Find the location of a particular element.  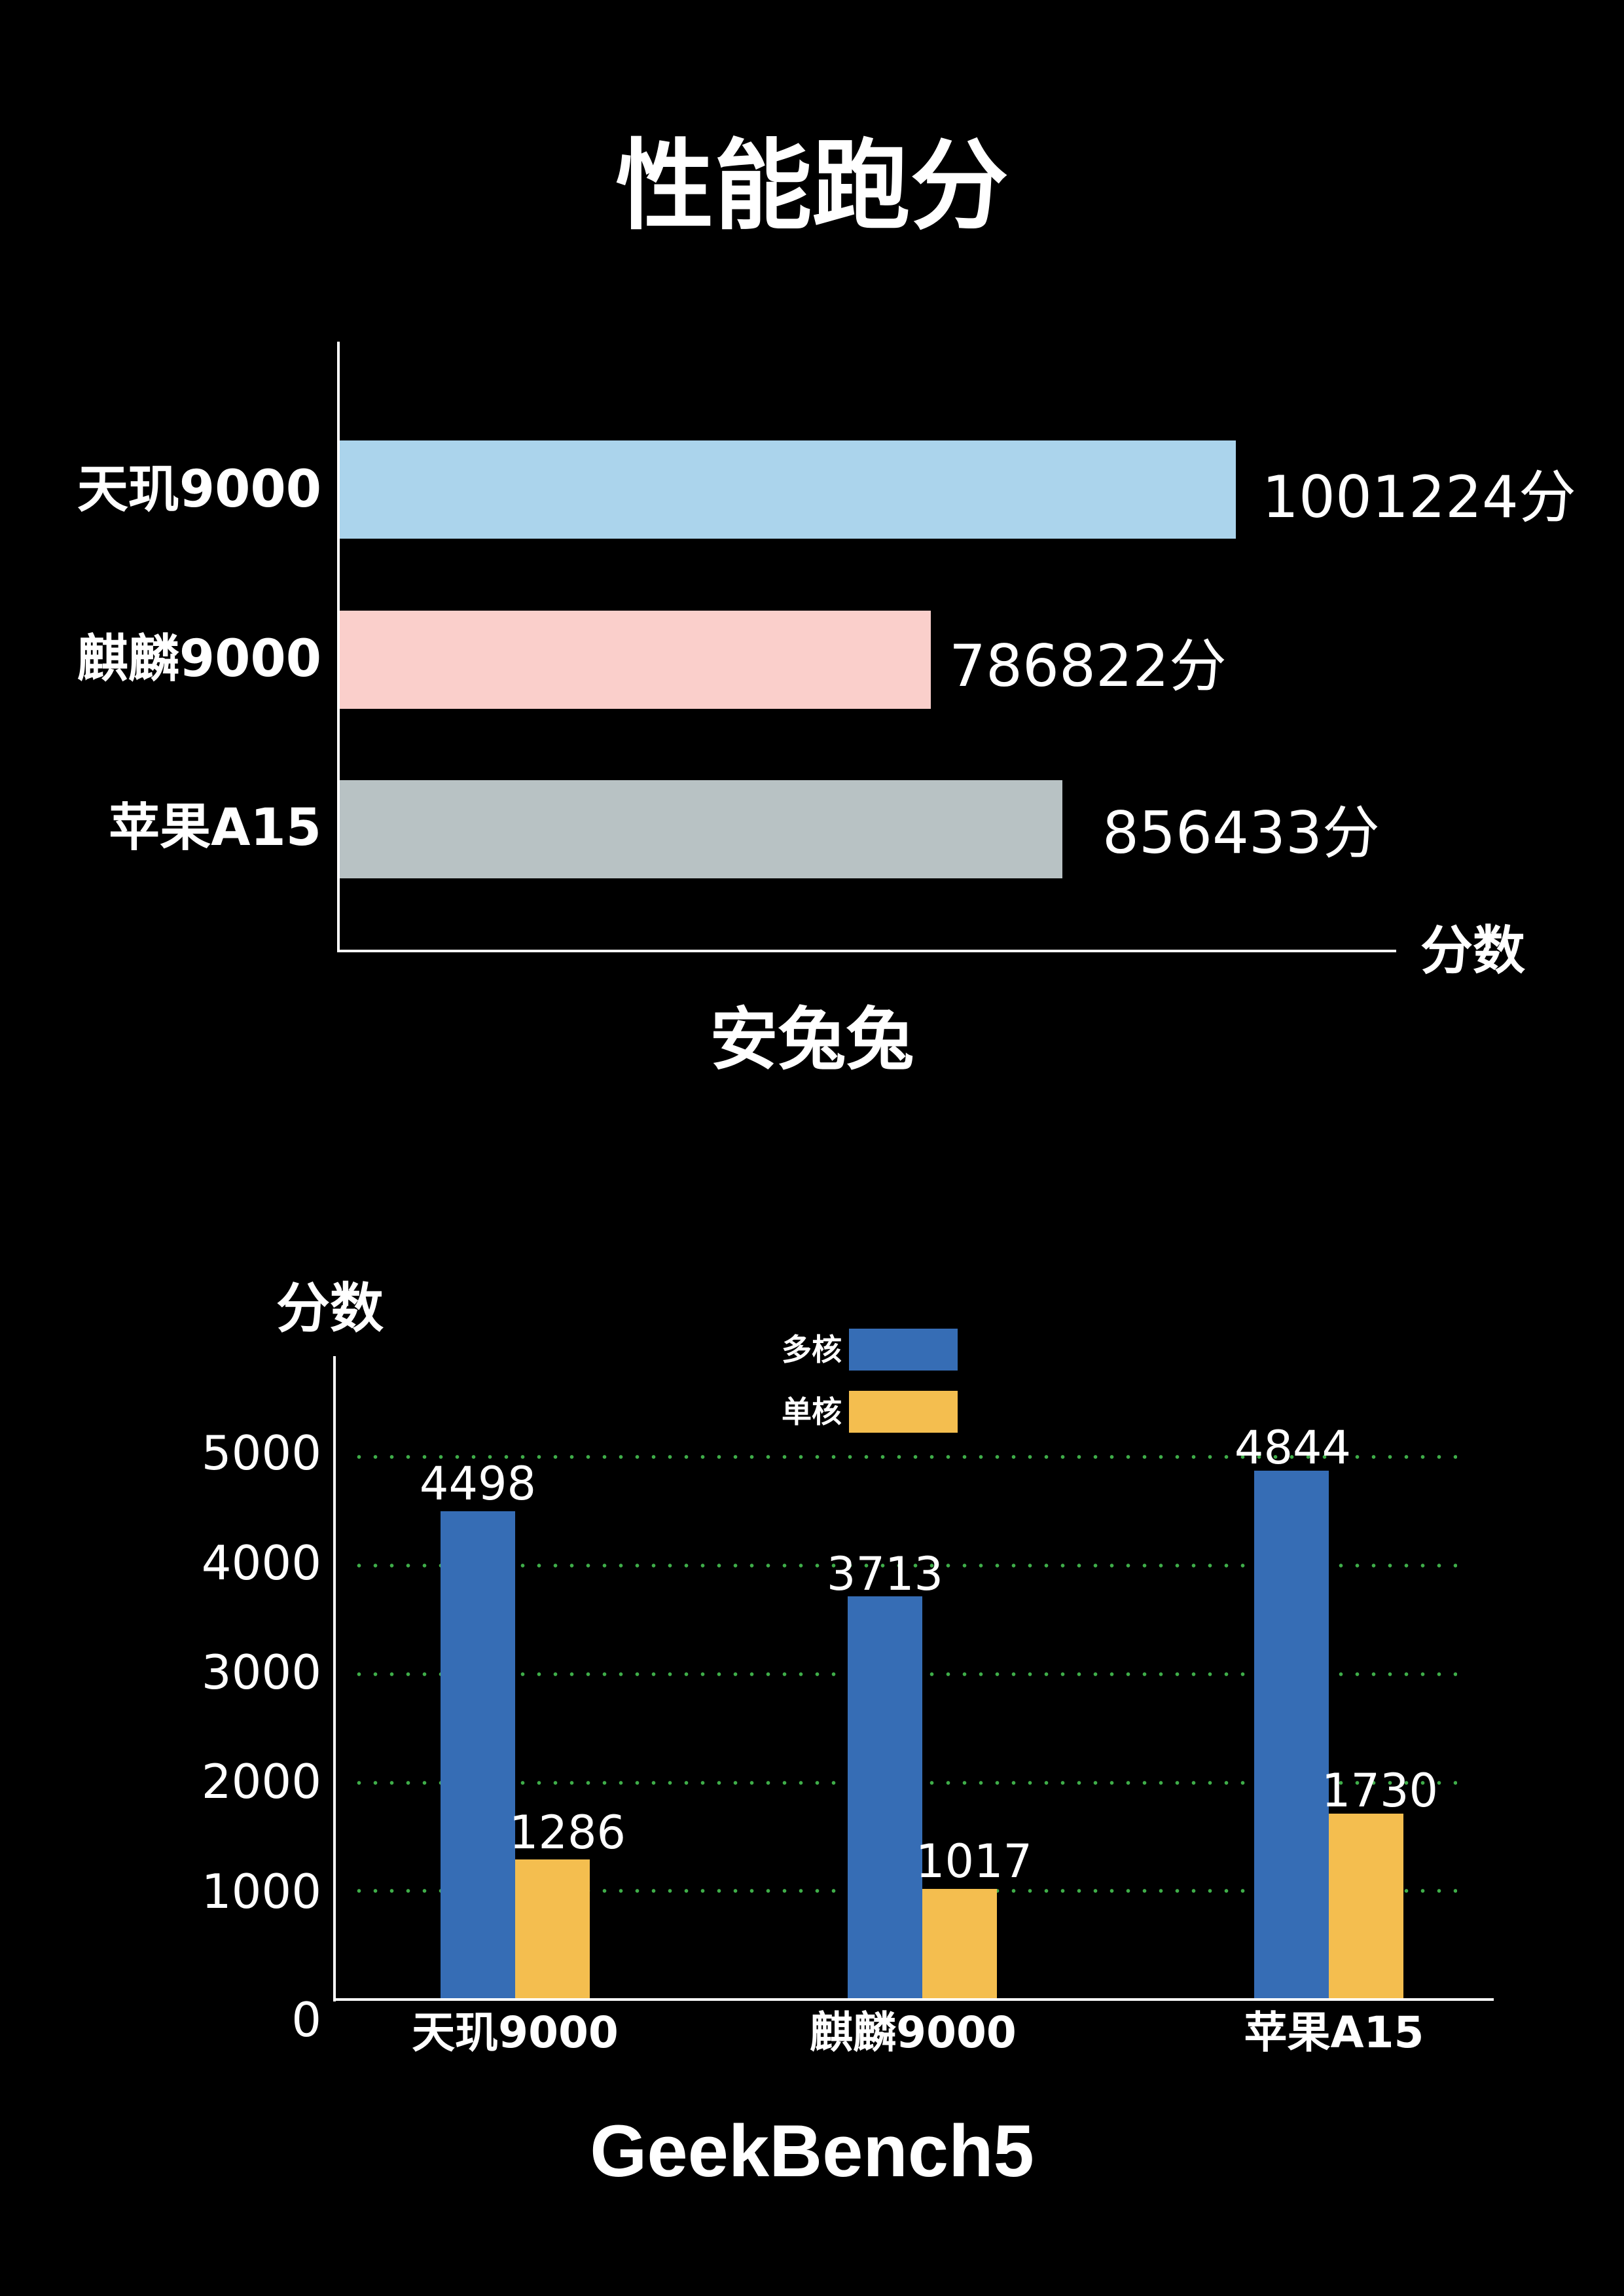

legend-swatch-single-core is located at coordinates (903, 1412).